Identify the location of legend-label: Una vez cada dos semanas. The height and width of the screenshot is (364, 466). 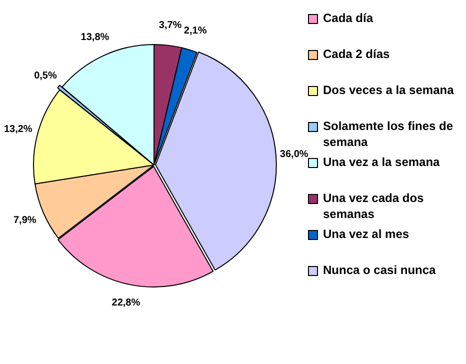
(374, 206).